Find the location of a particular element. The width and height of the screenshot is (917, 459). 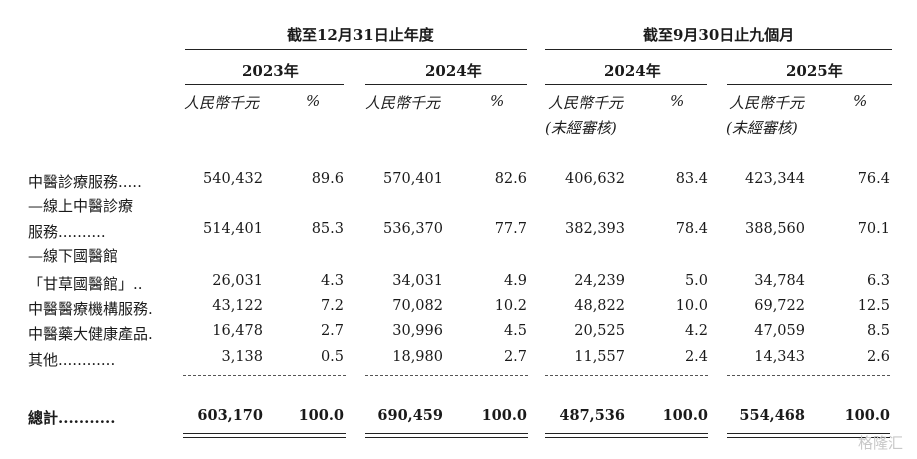

amount-cell: 536,370 is located at coordinates (413, 229).